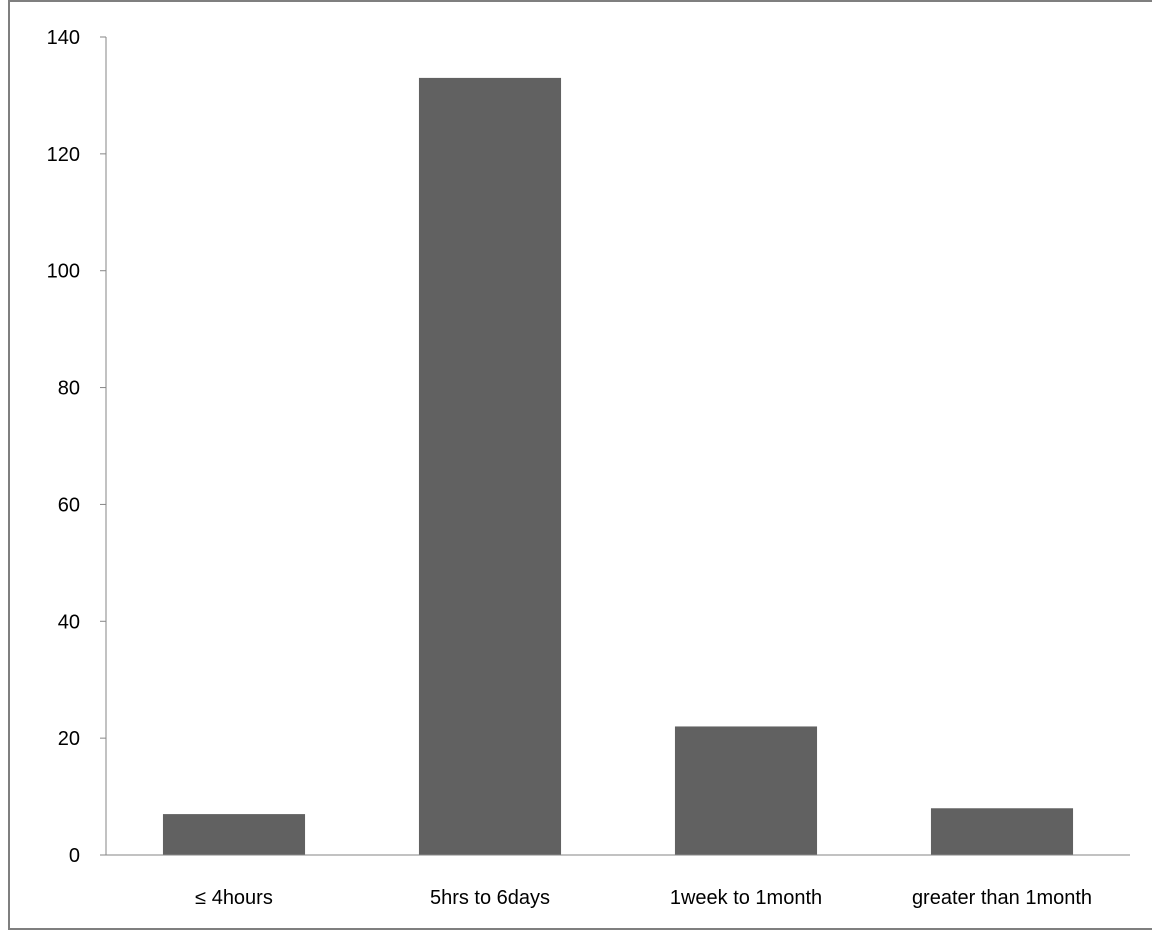 The height and width of the screenshot is (933, 1152). I want to click on x-category-label: 1week to 1month, so click(746, 898).